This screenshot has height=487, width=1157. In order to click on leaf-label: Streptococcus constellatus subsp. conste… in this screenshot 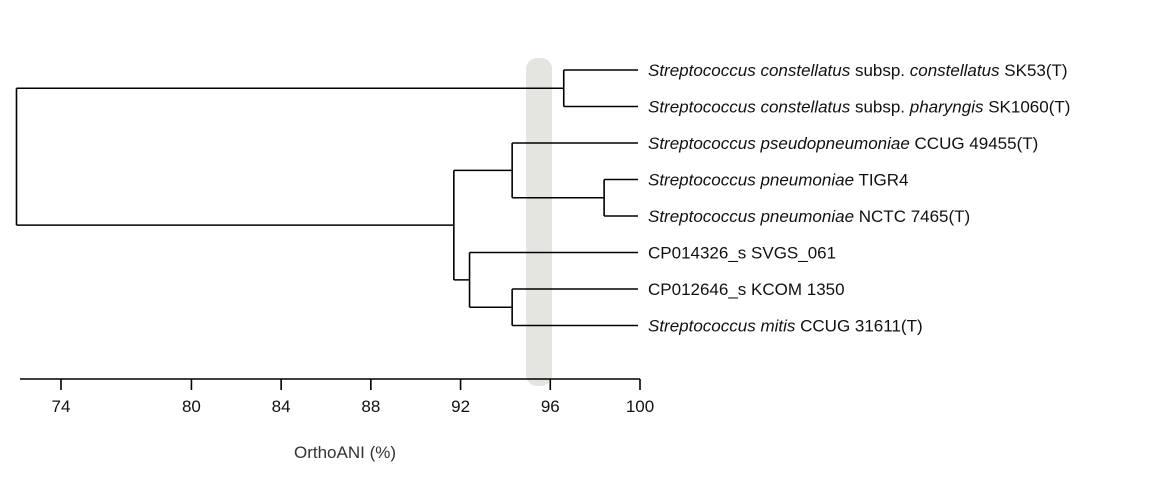, I will do `click(858, 70)`.